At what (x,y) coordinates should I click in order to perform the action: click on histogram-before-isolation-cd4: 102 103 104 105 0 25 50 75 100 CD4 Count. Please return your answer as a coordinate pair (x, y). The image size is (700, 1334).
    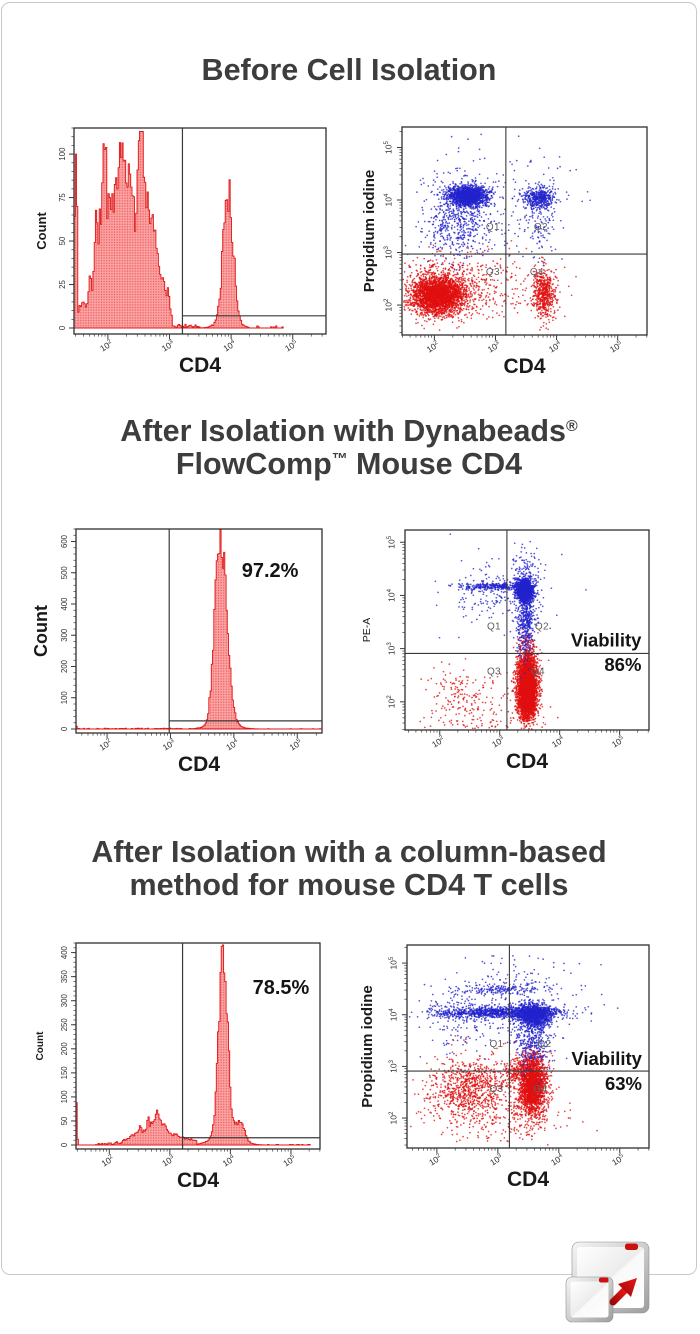
    Looking at the image, I should click on (190, 252).